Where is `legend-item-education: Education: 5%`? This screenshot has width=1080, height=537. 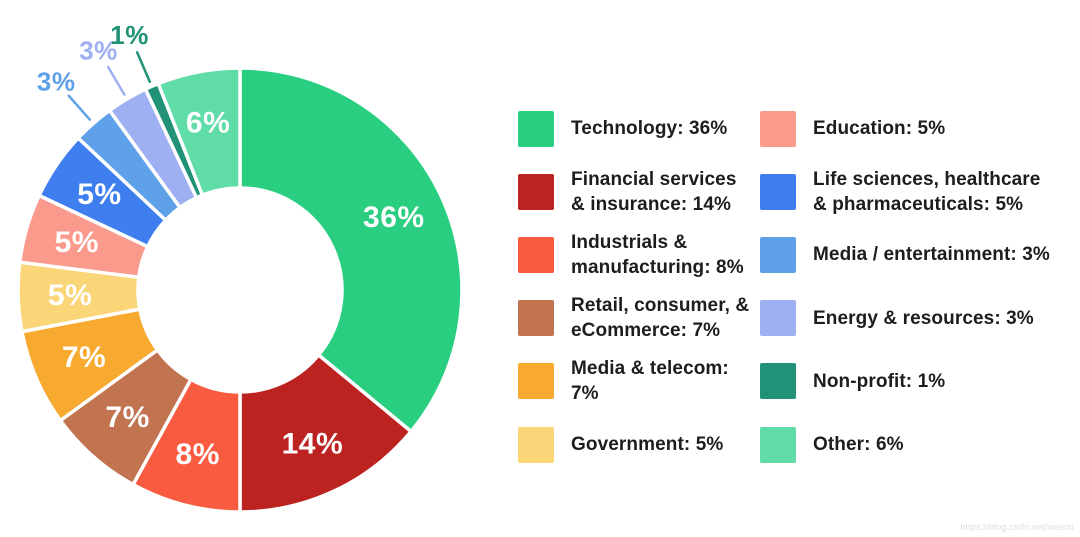 legend-item-education: Education: 5% is located at coordinates (920, 128).